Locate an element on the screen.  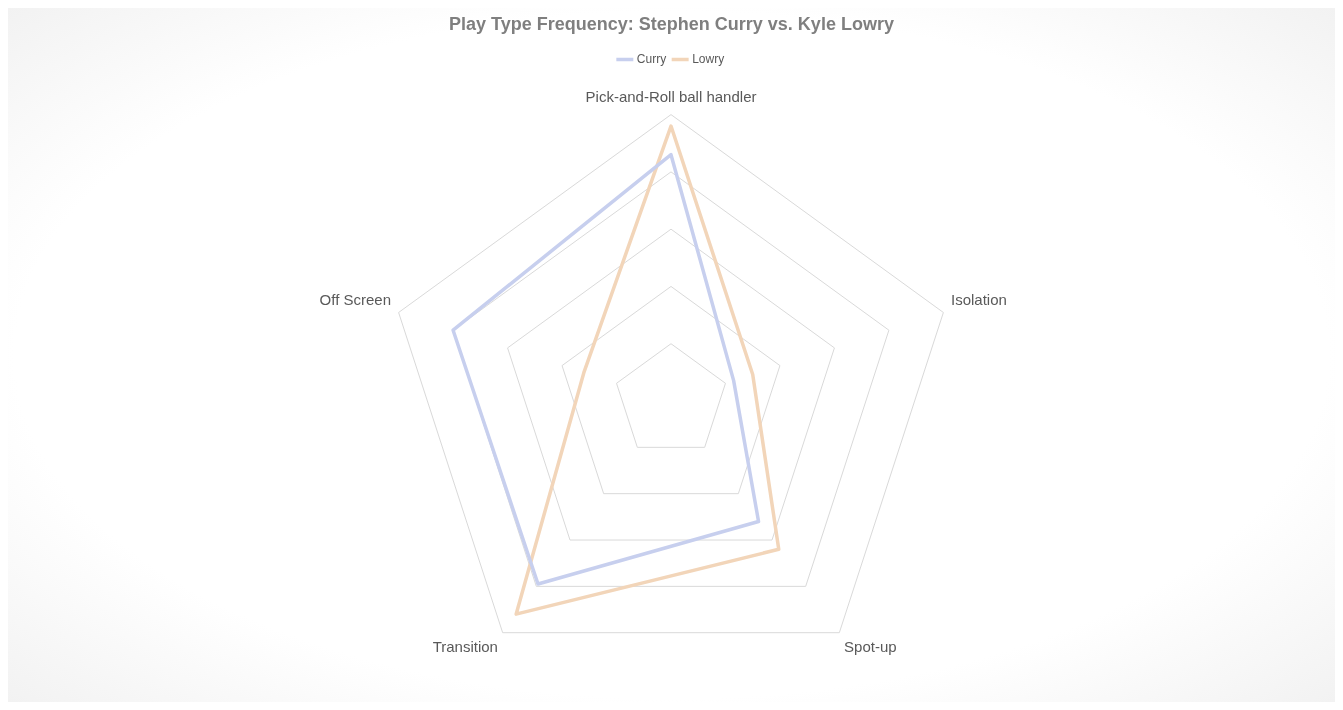
spoke-label: Spot-up is located at coordinates (870, 647).